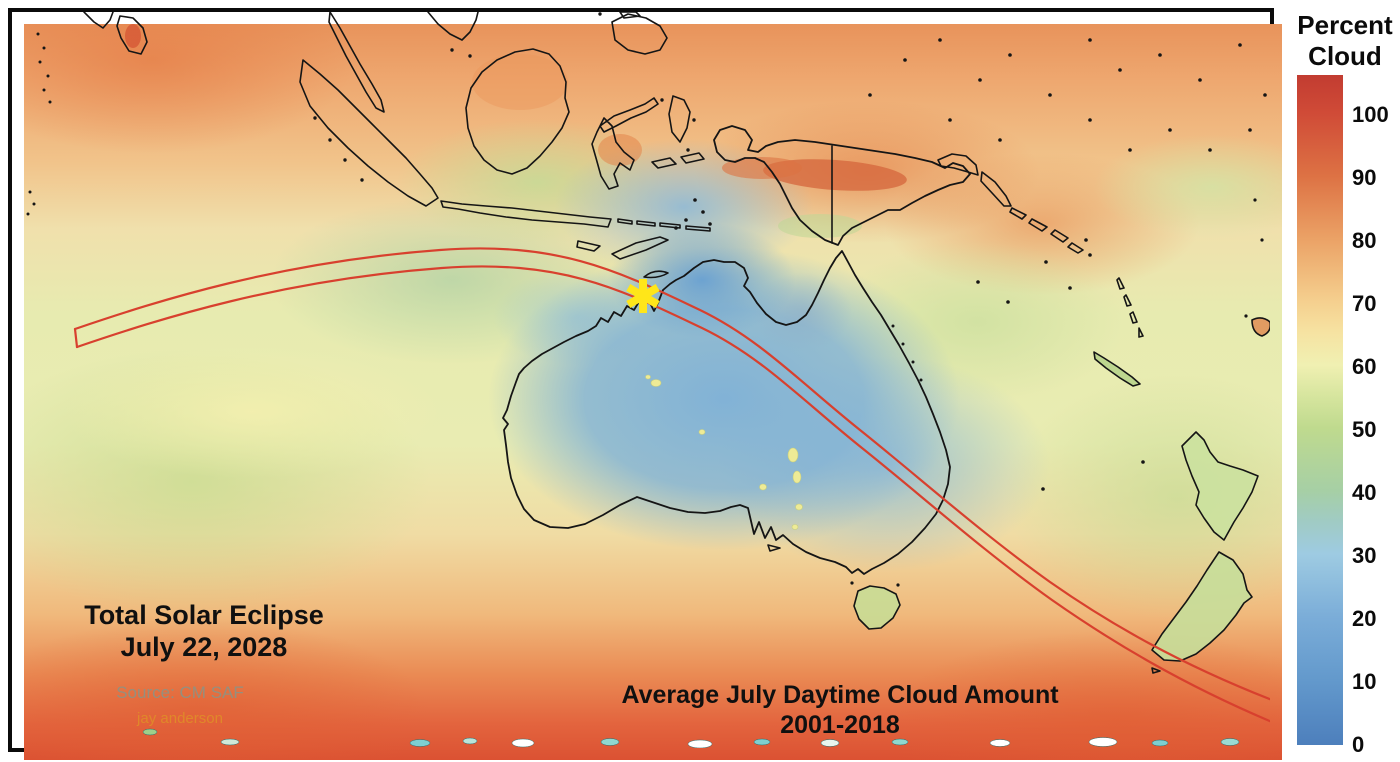  What do you see at coordinates (639, 33) in the screenshot?
I see `mindanao-coastline` at bounding box center [639, 33].